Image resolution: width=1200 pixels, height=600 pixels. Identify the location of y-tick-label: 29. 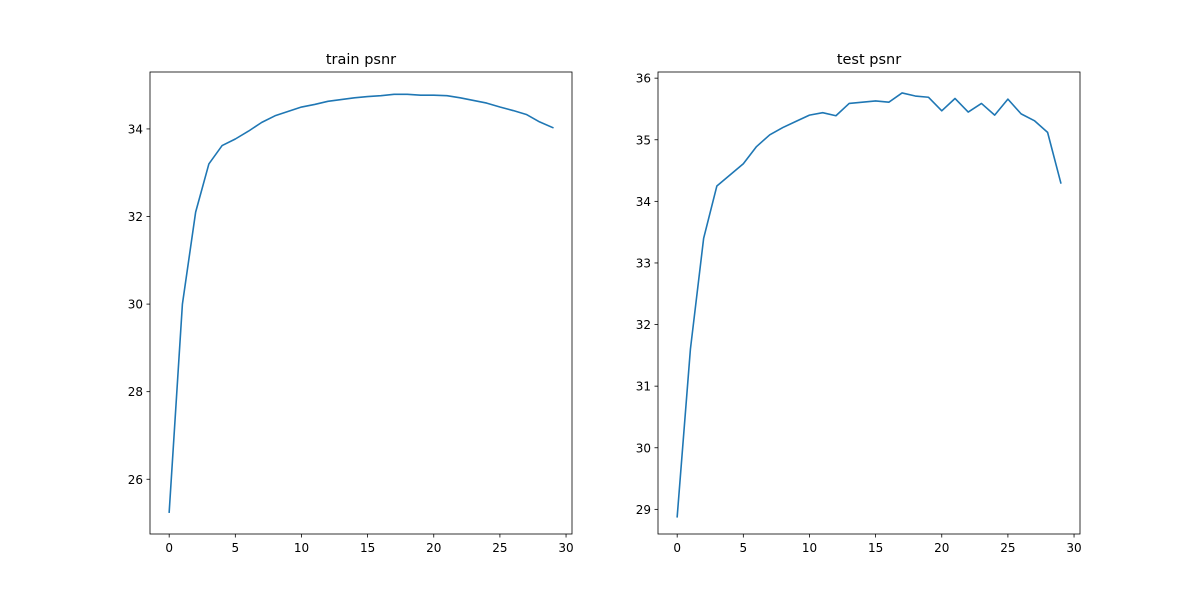
(643, 510).